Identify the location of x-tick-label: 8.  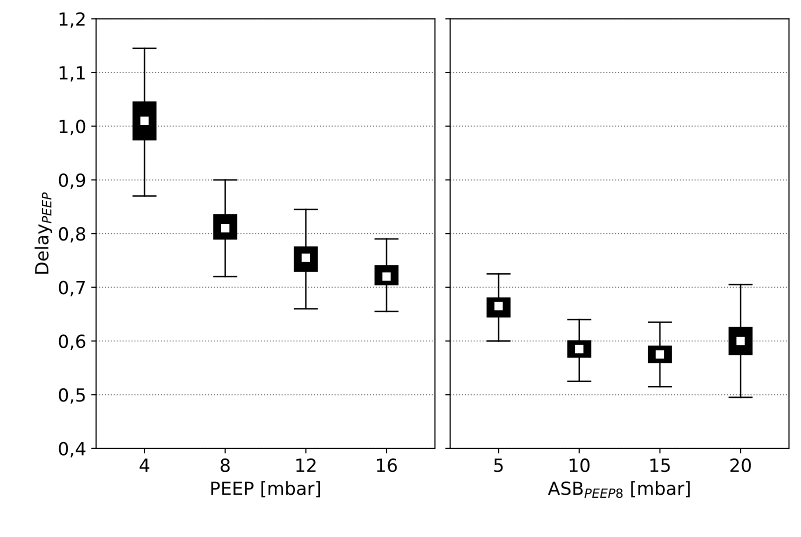
(225, 465).